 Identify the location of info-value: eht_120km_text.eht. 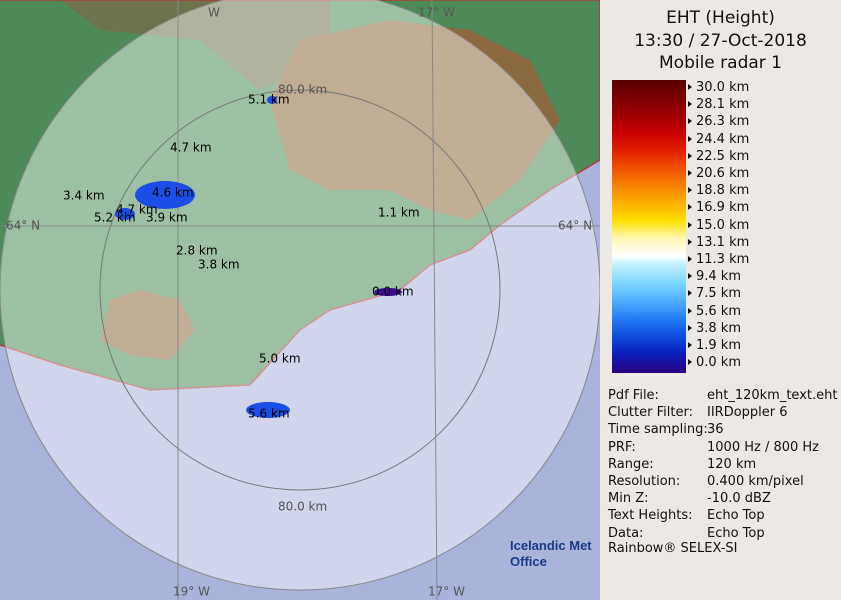
(772, 395).